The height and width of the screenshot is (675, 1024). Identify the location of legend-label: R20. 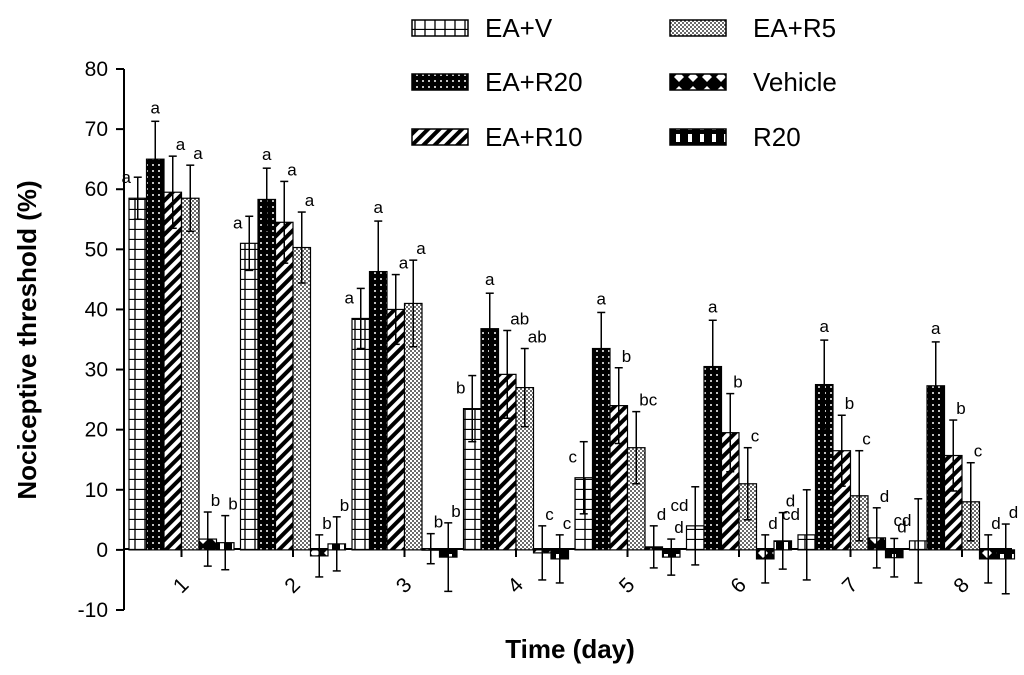
(777, 137).